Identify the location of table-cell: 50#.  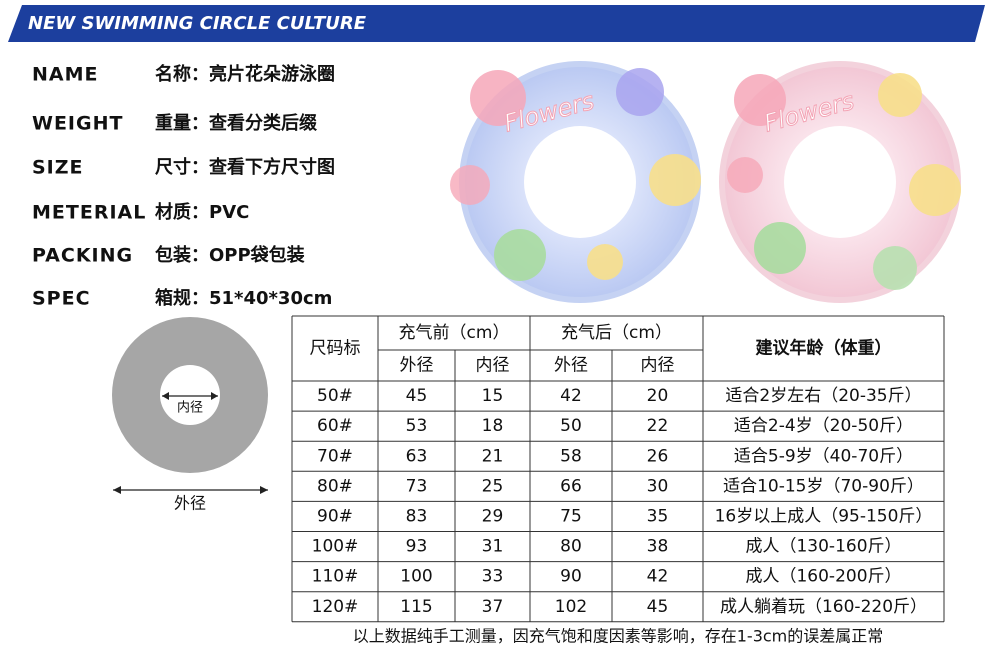
(335, 396).